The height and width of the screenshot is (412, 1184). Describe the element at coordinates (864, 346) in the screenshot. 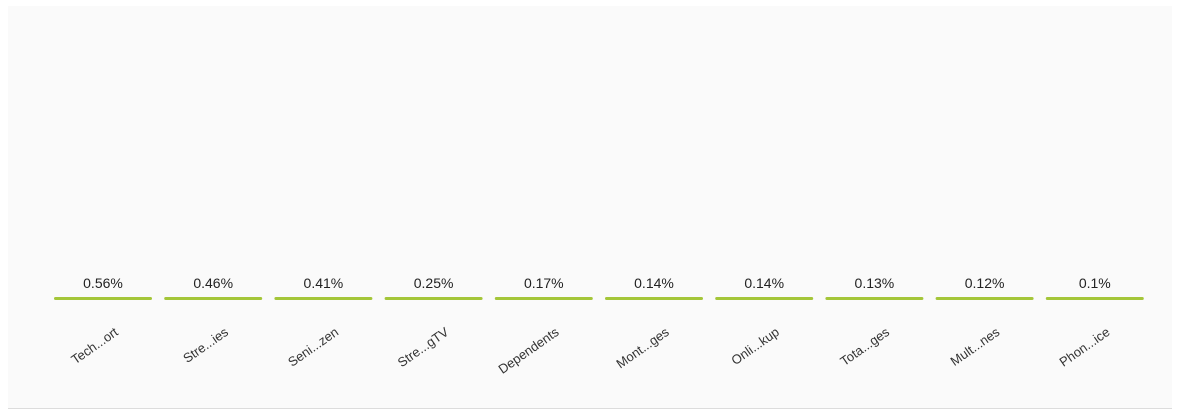

I see `category-label-8: Tota...ges` at that location.